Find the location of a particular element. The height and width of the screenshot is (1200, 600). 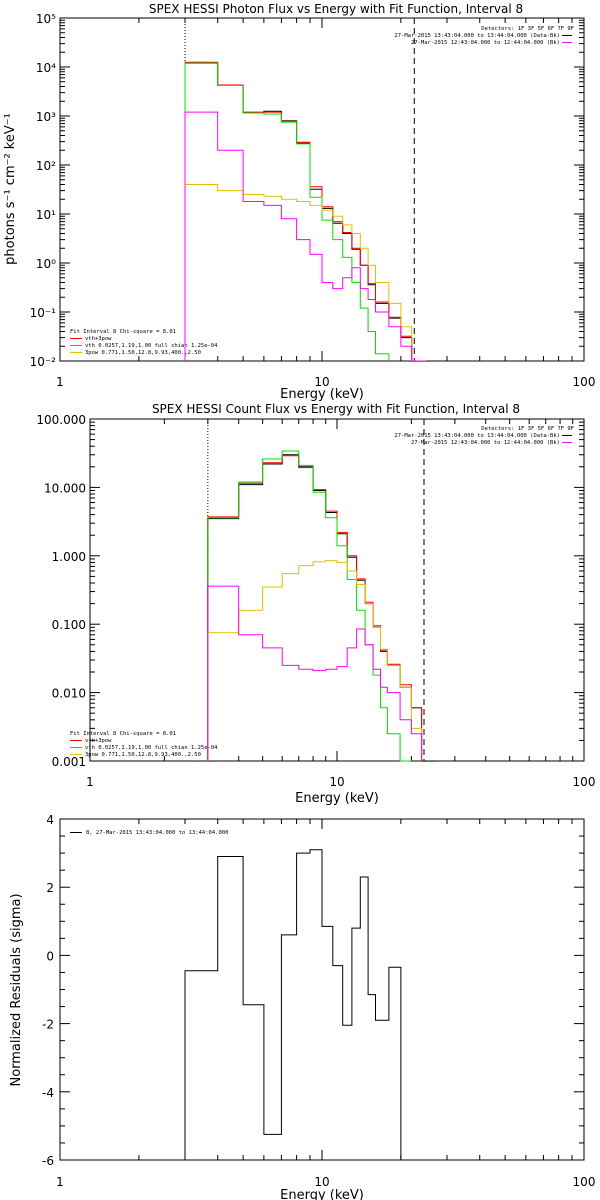

residuals-ylabel: Normalized Residuals (sigma) is located at coordinates (16, 989).